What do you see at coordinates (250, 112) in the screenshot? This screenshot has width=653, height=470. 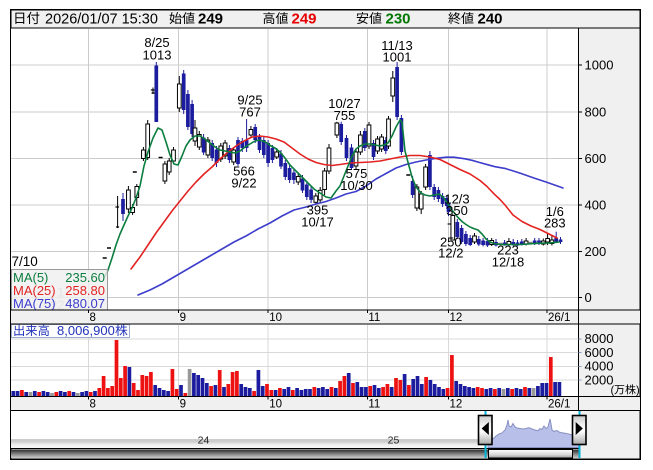 I see `svg-text: 767` at bounding box center [250, 112].